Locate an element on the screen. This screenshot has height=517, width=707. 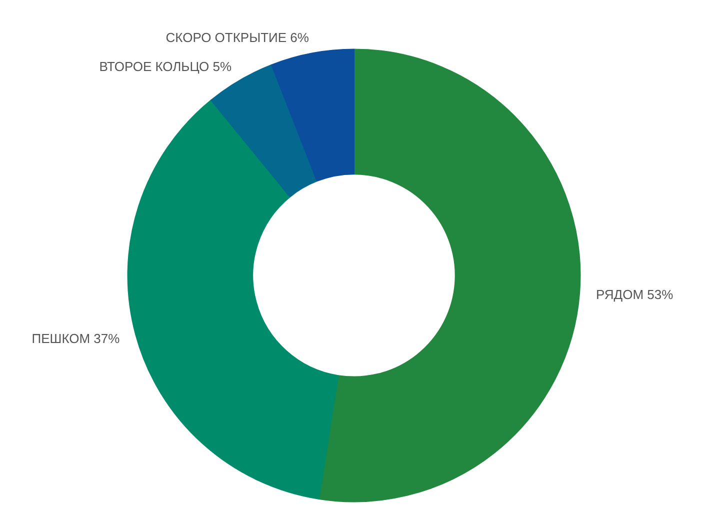
slice-label: ПЕШКОМ 37% is located at coordinates (76, 338).